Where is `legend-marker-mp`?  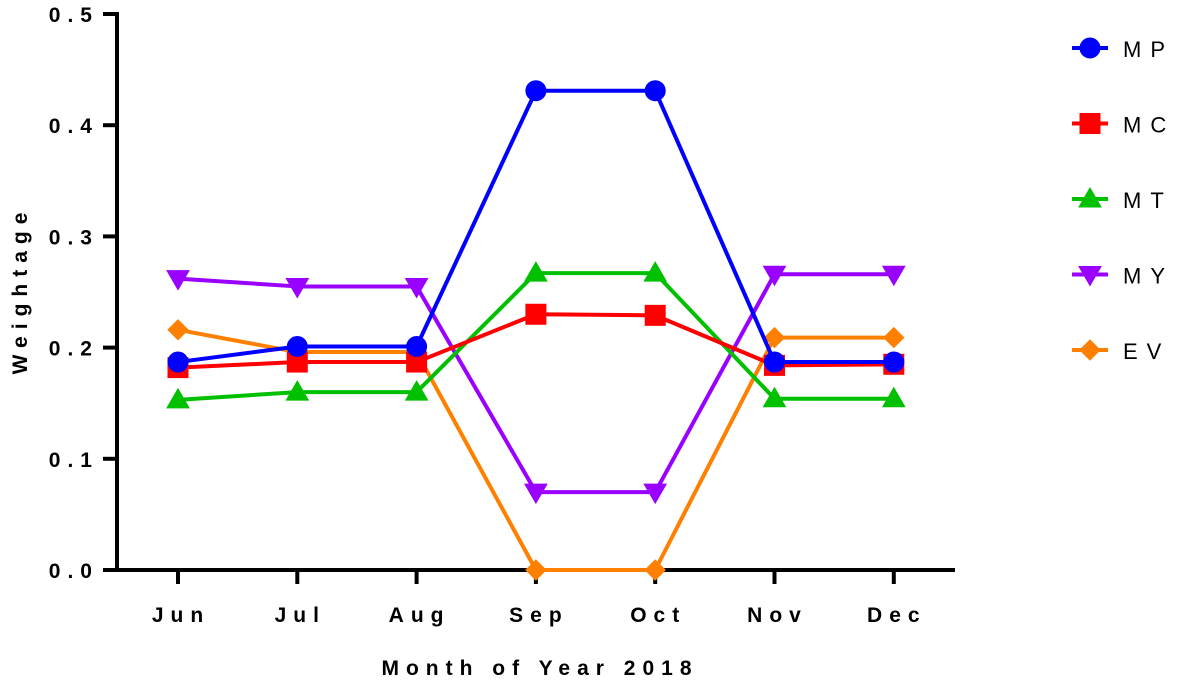 legend-marker-mp is located at coordinates (1090, 48).